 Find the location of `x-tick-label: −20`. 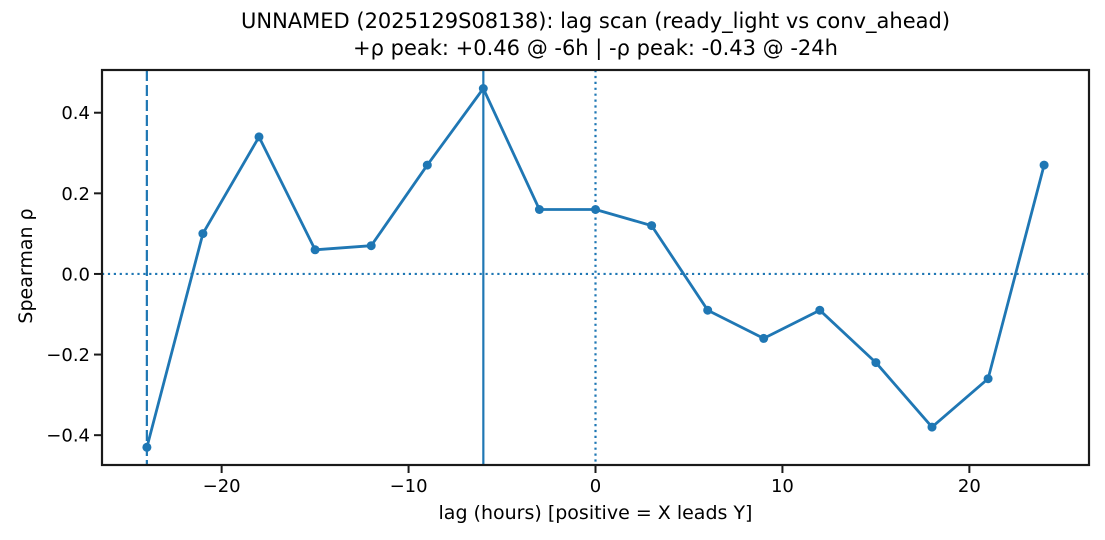

x-tick-label: −20 is located at coordinates (222, 486).